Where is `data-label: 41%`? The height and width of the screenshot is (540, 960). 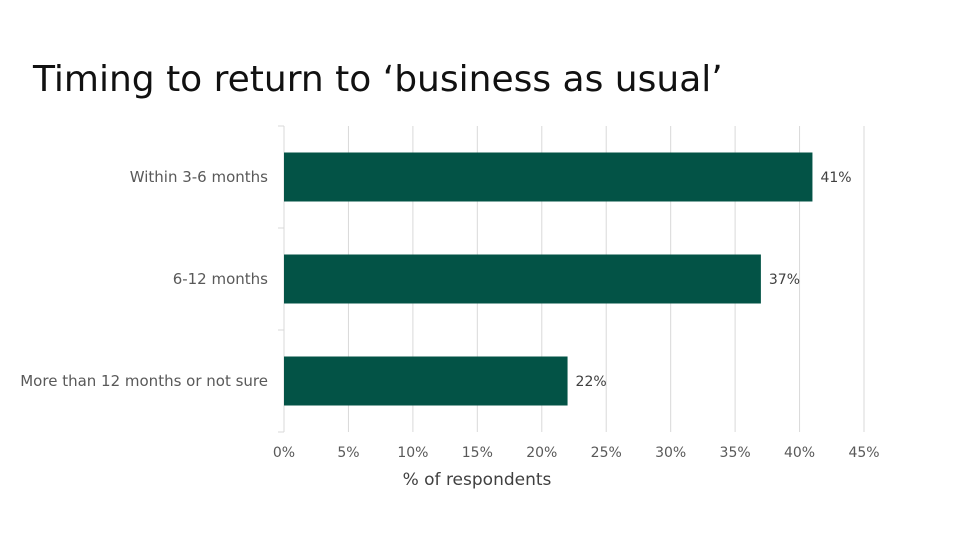
data-label: 41% is located at coordinates (835, 178).